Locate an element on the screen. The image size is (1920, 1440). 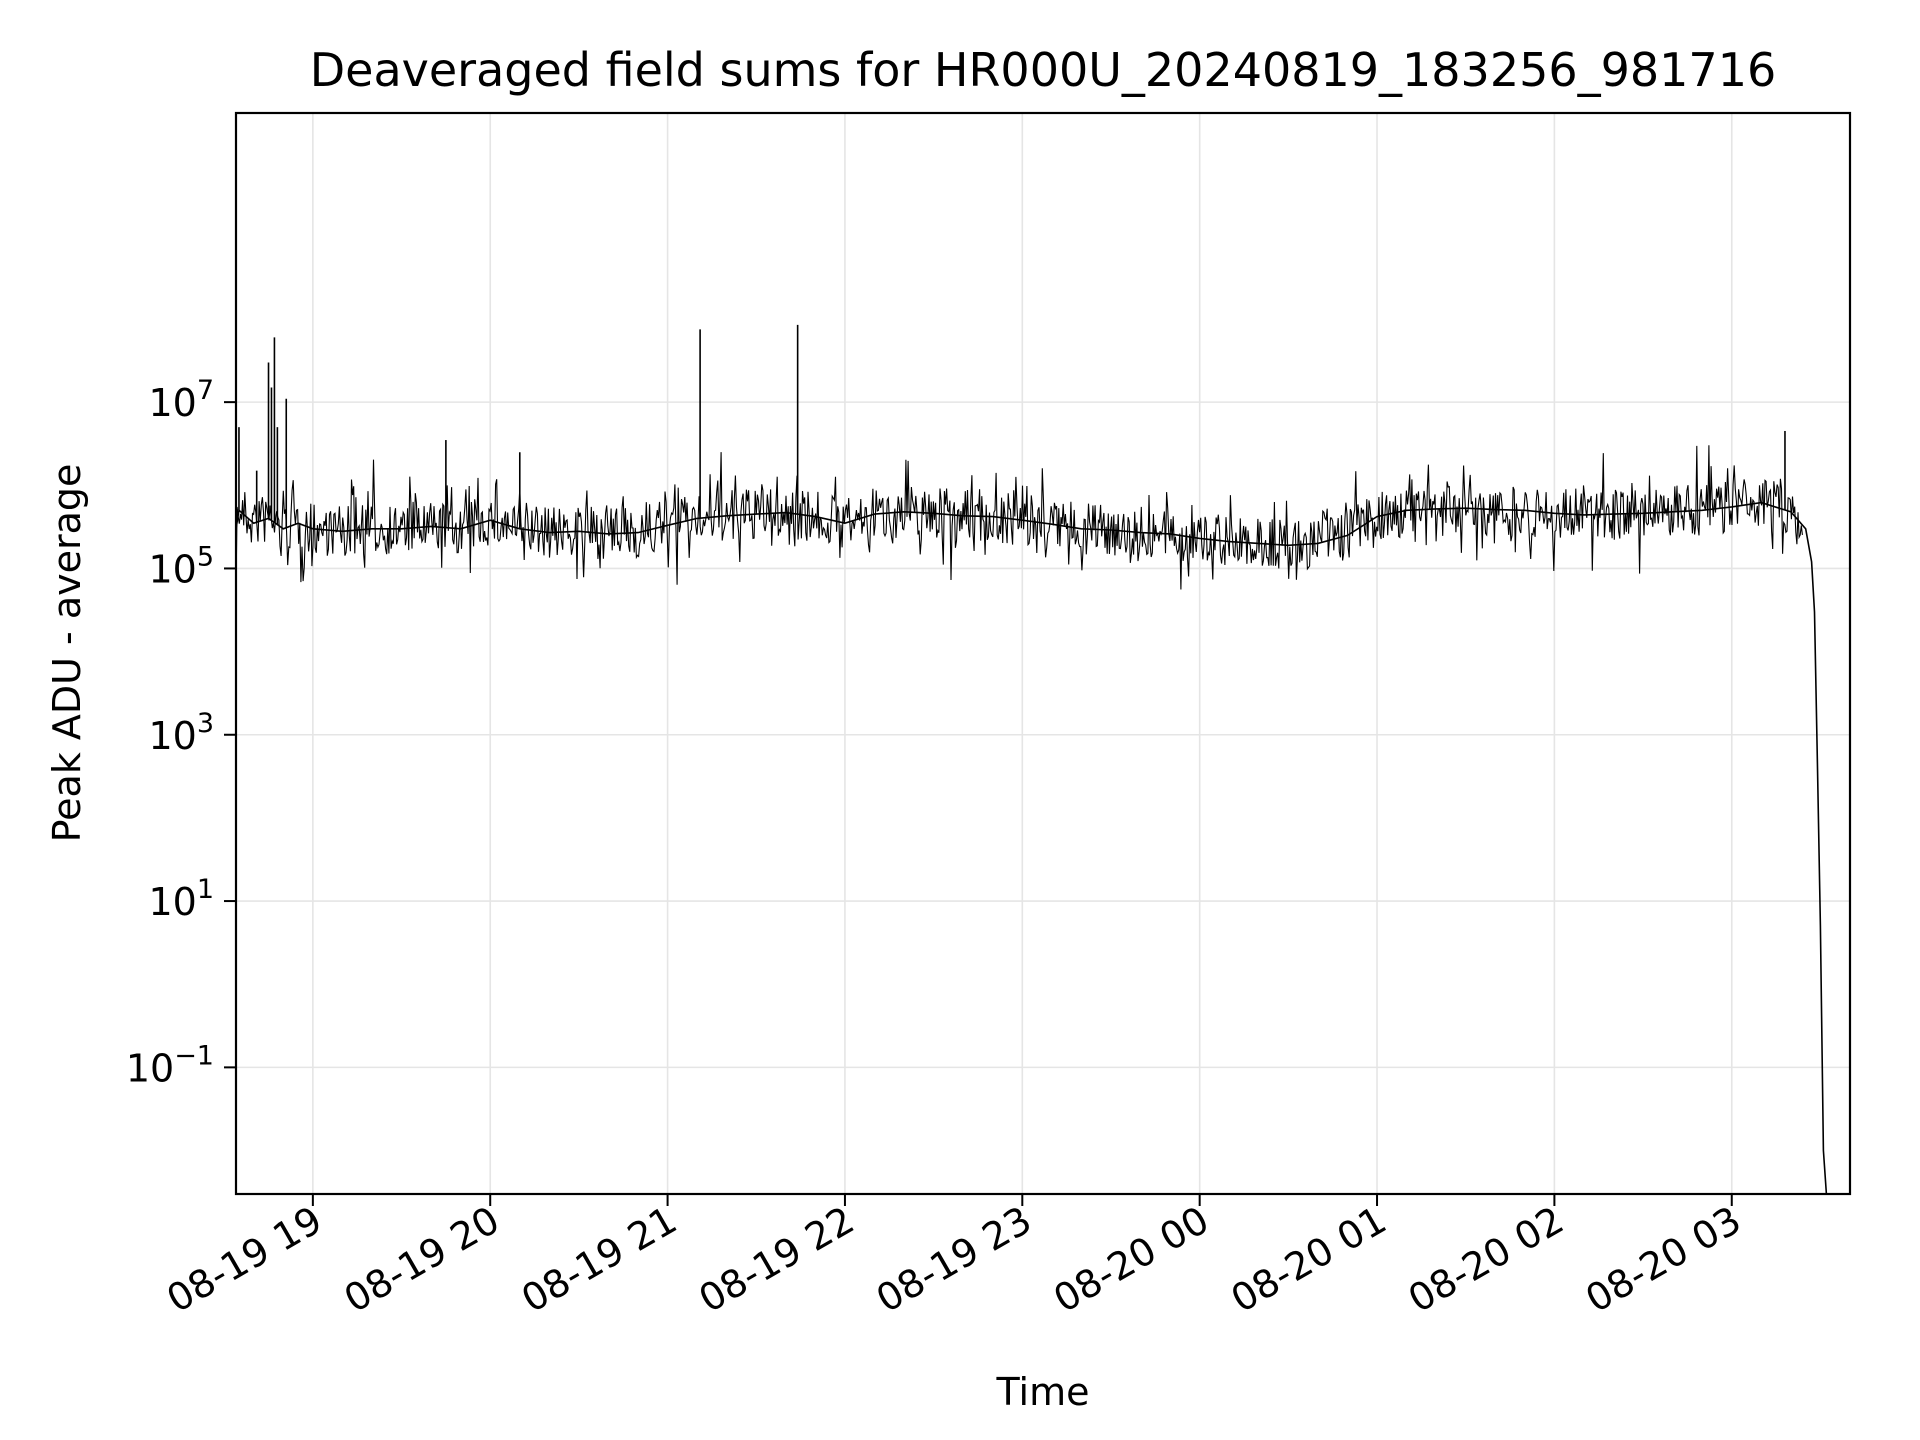
x-axis-label: Time is located at coordinates (1043, 1392).